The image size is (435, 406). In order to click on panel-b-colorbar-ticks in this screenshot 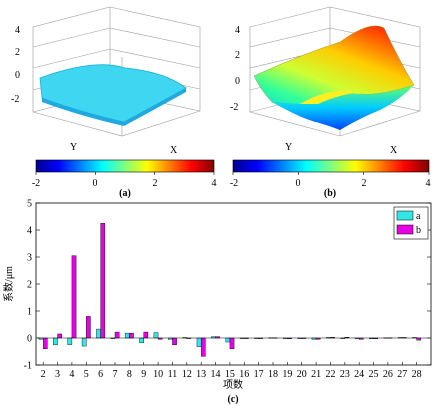, I will do `click(331, 173)`.